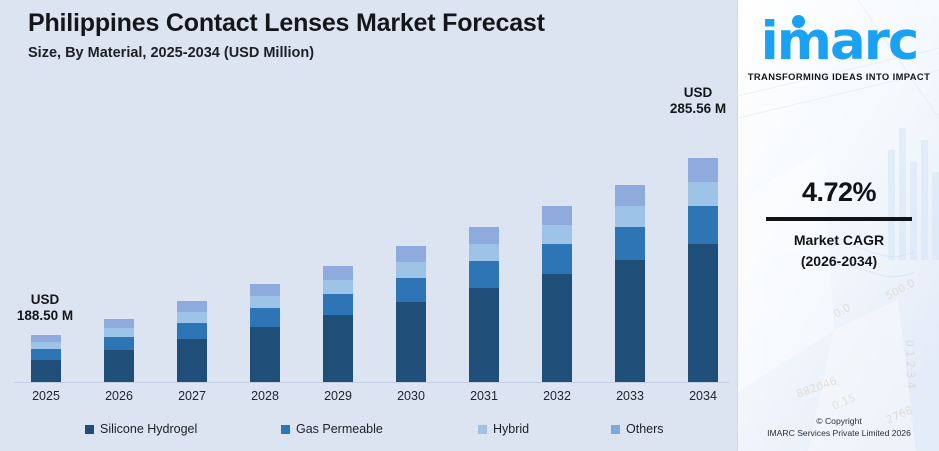  I want to click on legend-item-silicone-hydrogel: Silicone Hydrogel, so click(141, 429).